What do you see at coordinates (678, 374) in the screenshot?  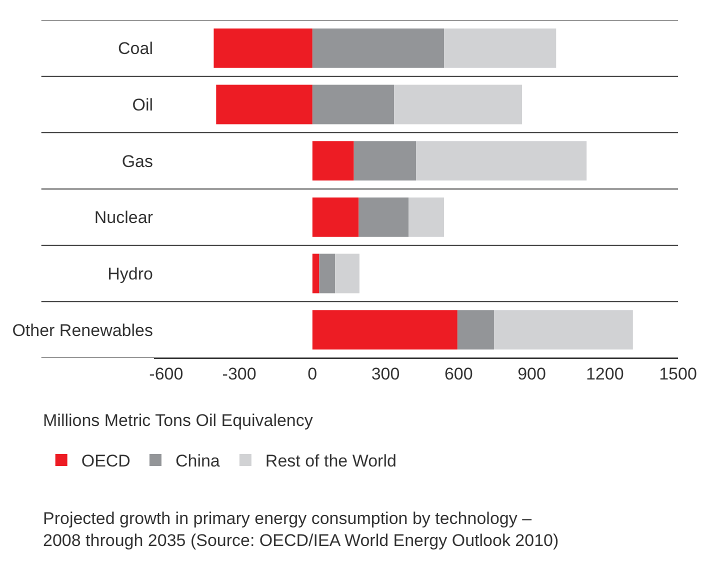 I see `x-tick-label: 1500` at bounding box center [678, 374].